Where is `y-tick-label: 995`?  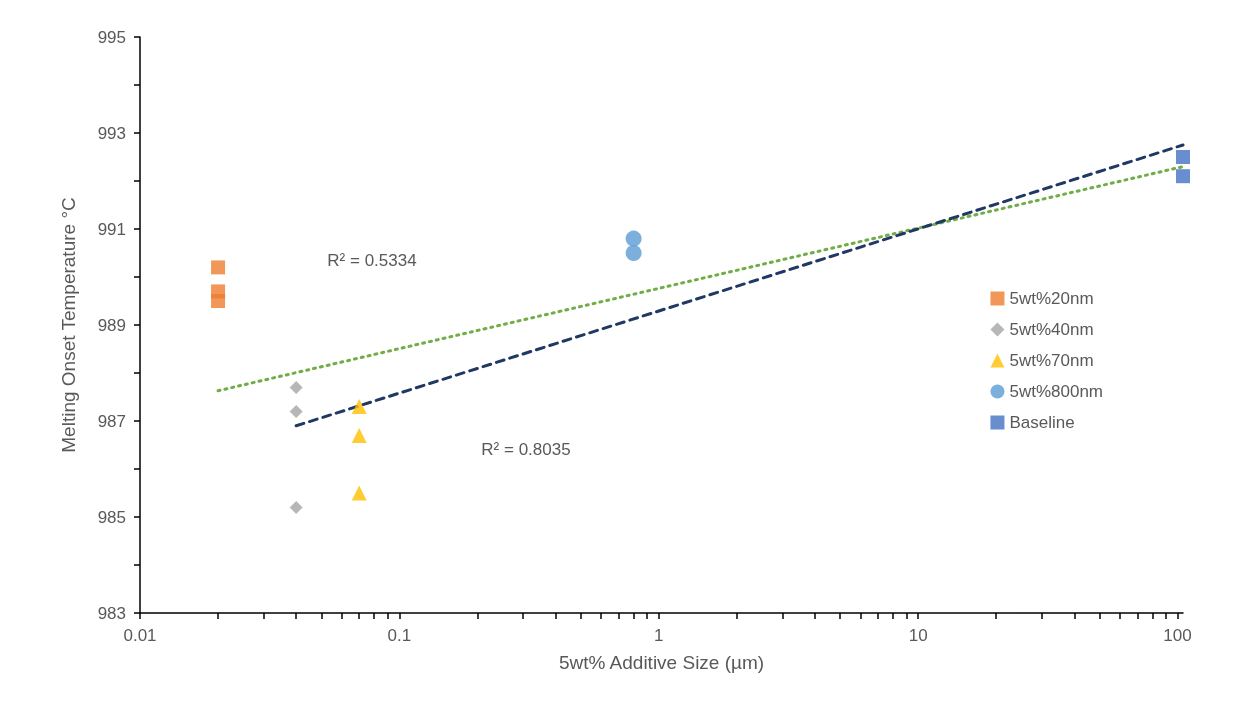
y-tick-label: 995 is located at coordinates (111, 37).